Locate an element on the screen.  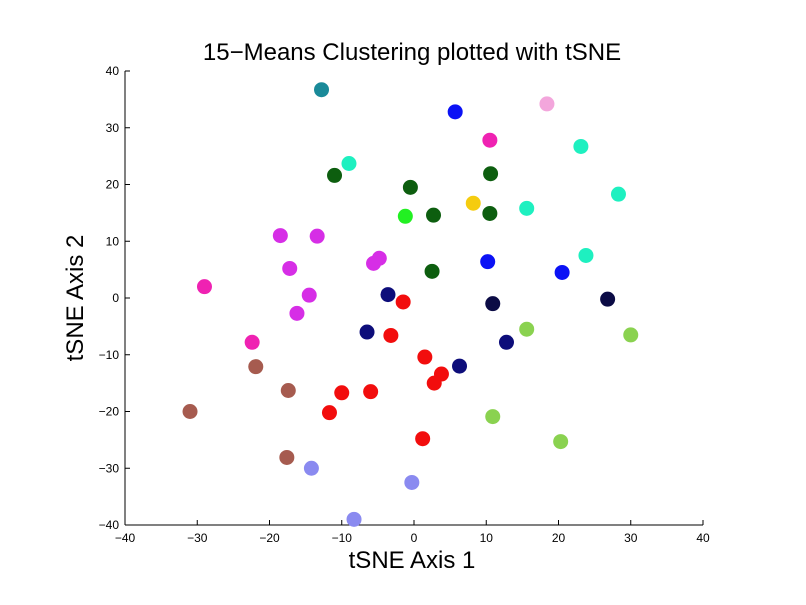
y-ticks: −40 −30 −20 −10 0 10 20 30 40 is located at coordinates (114, 298).